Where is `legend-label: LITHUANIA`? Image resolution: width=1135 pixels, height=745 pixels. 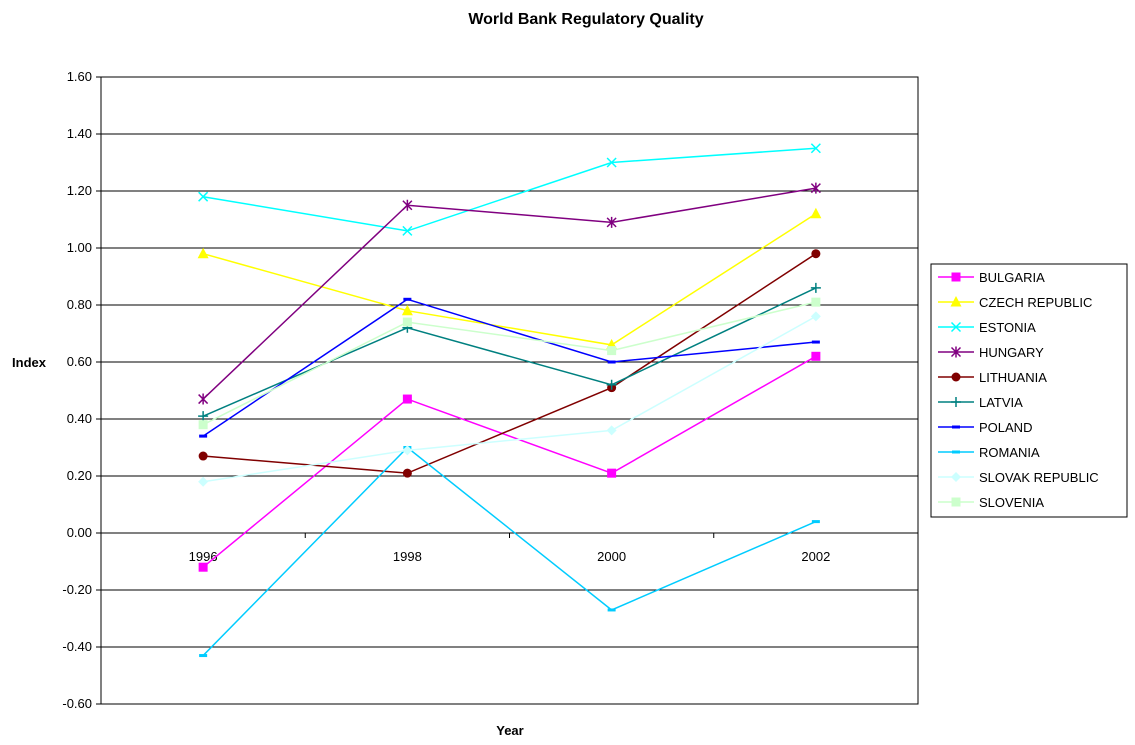
legend-label: LITHUANIA is located at coordinates (1013, 377).